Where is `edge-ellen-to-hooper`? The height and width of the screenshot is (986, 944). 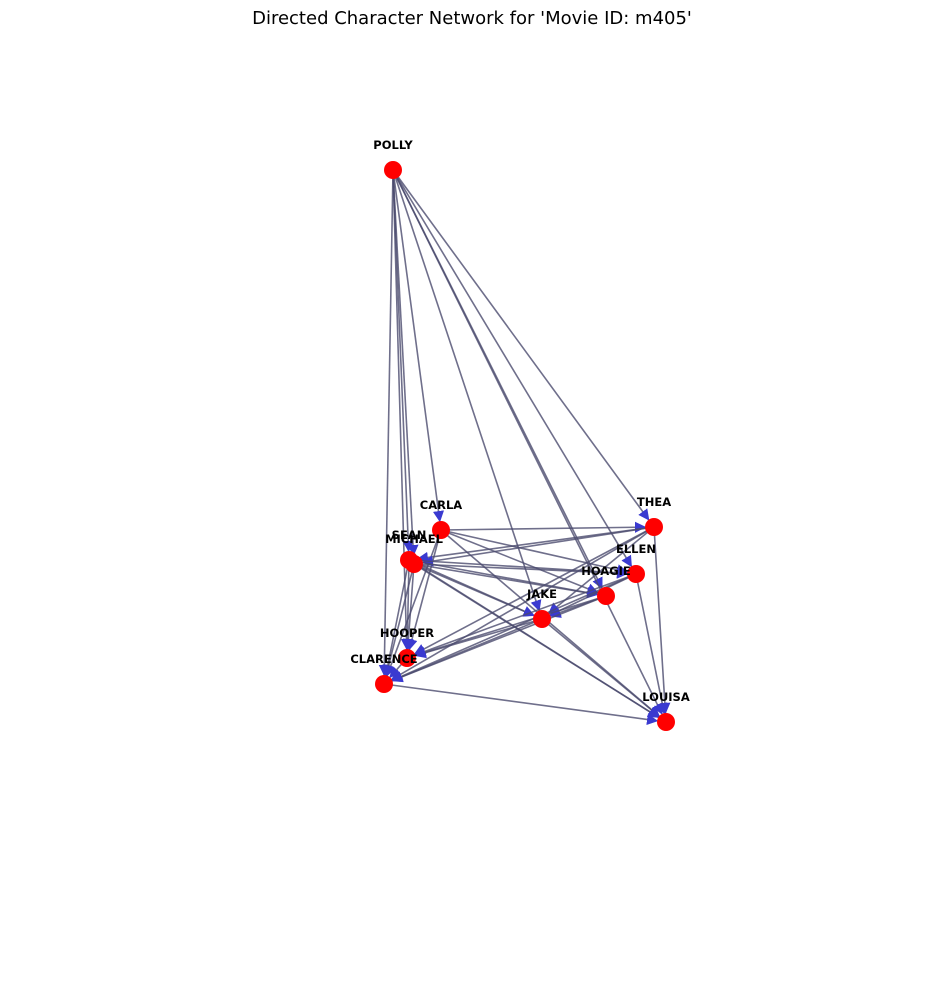
edge-ellen-to-hooper is located at coordinates (525, 615).